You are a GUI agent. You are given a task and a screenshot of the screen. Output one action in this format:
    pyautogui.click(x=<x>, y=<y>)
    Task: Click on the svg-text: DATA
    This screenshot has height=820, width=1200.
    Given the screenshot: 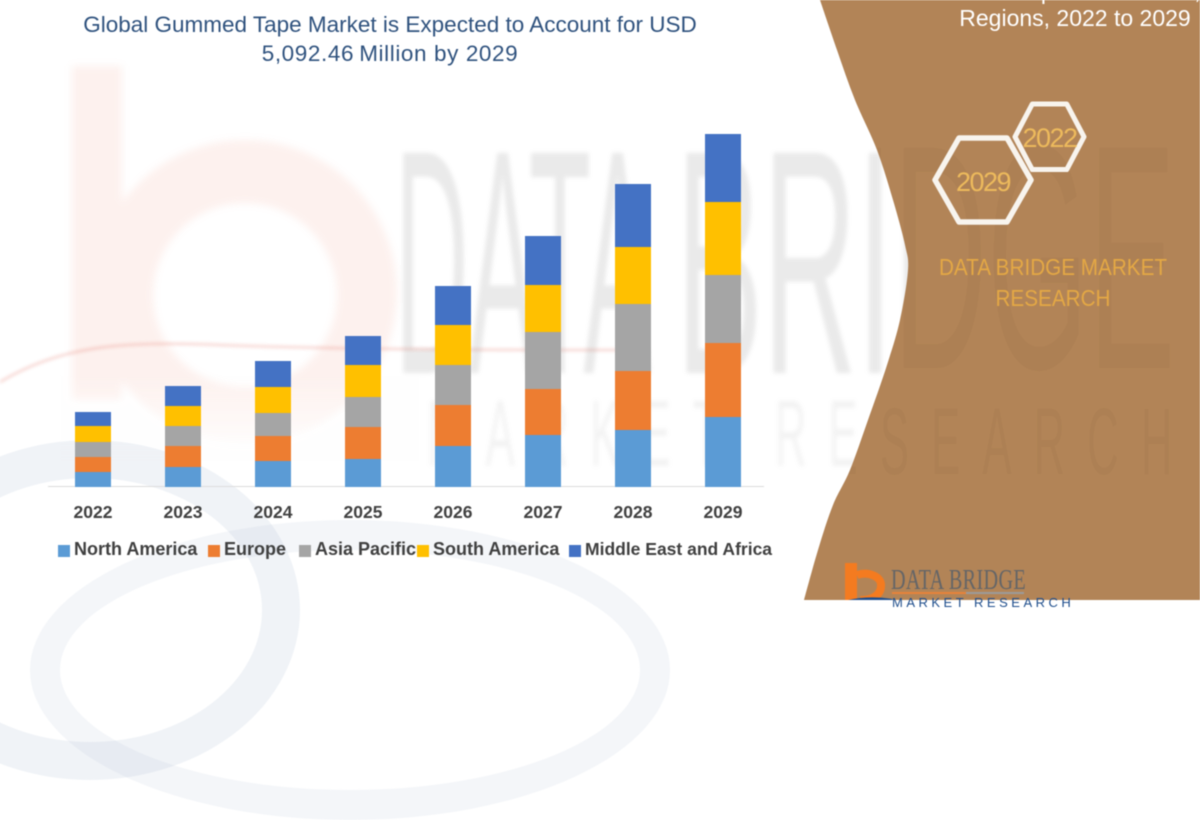 What is the action you would take?
    pyautogui.click(x=523, y=258)
    